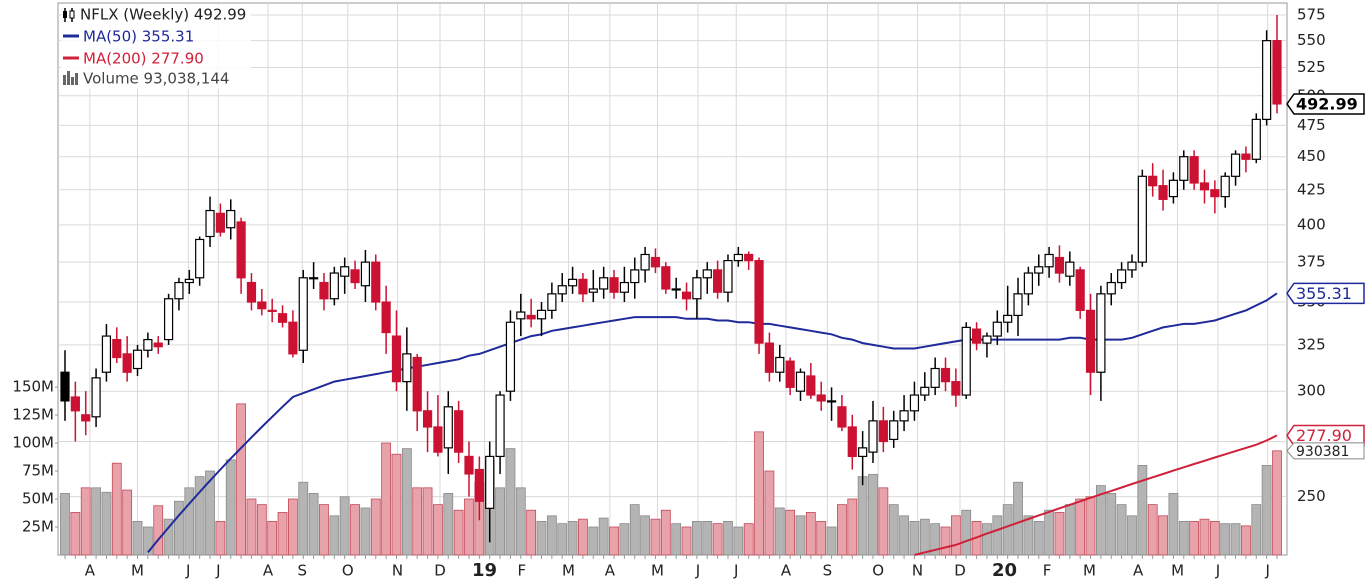 The image size is (1367, 586). I want to click on y-tick-label: 400, so click(1311, 224).